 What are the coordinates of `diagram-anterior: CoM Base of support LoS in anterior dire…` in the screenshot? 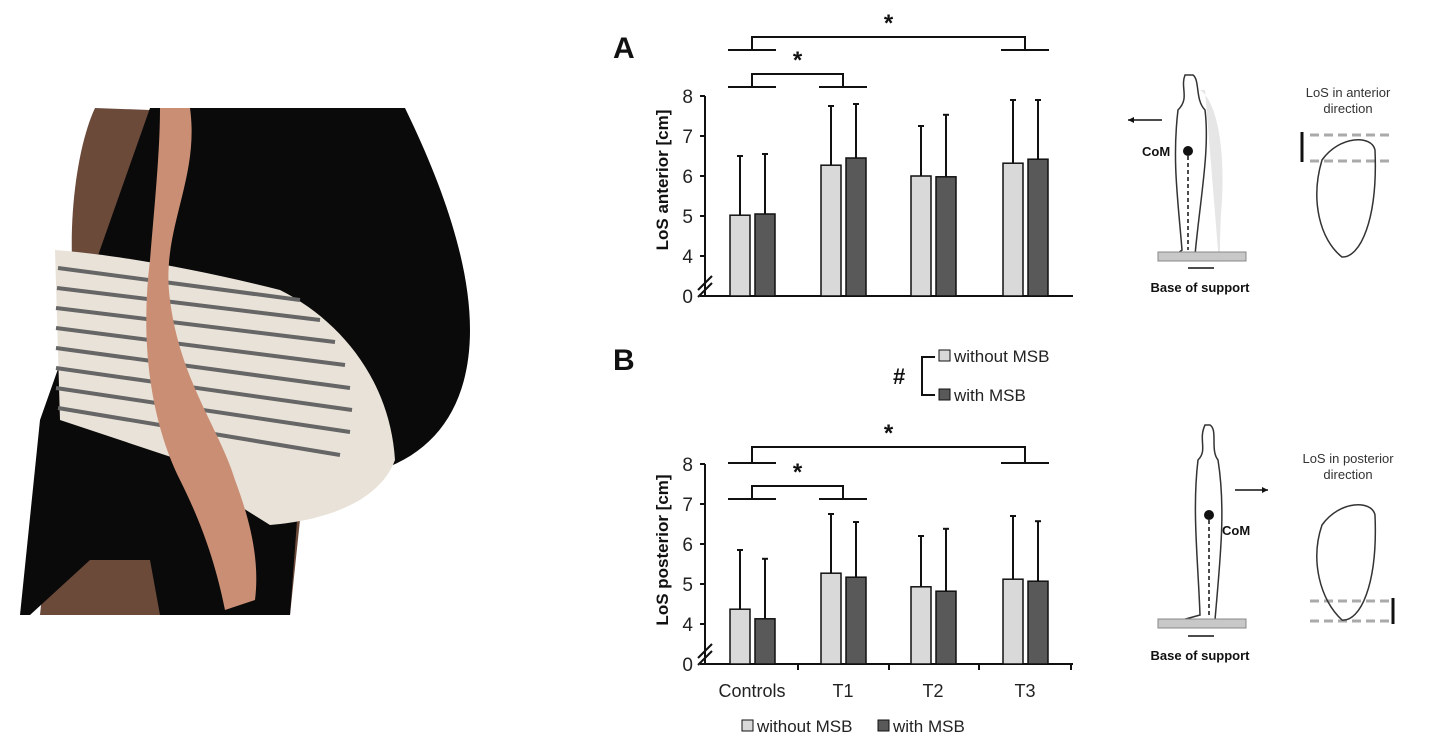 It's located at (1259, 184).